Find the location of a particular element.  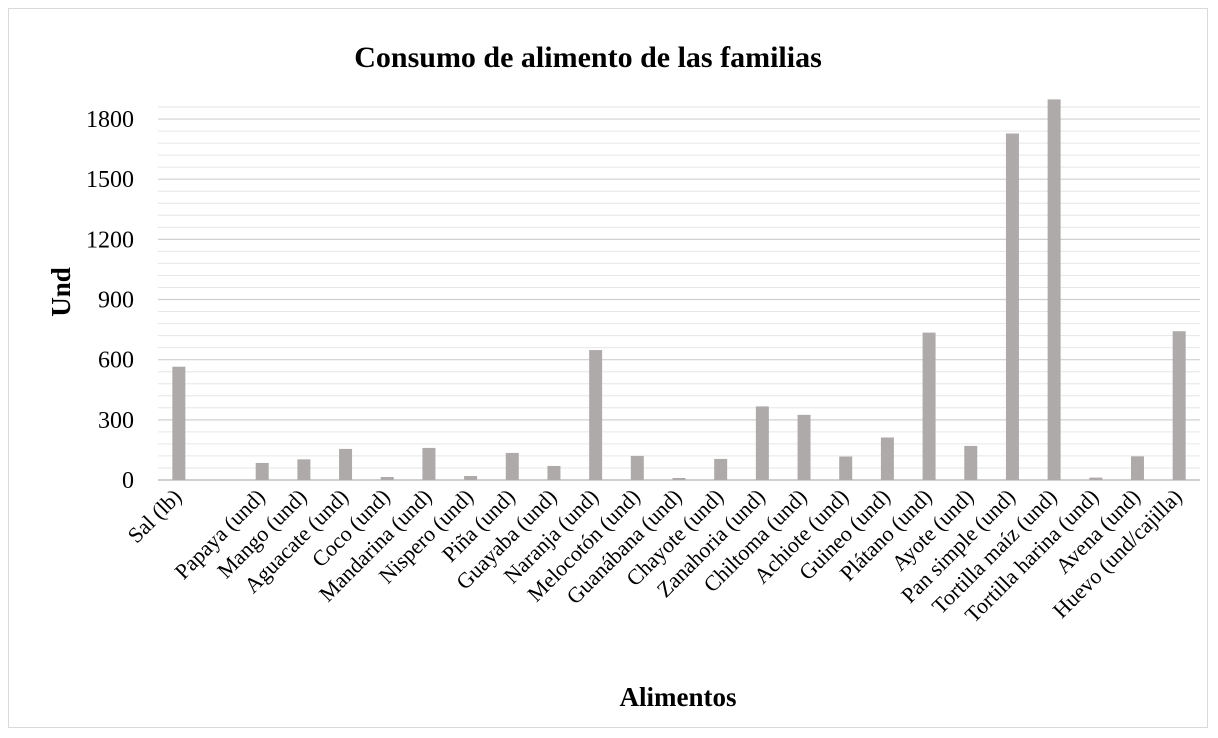

y-tick-label: 300 is located at coordinates (116, 421).